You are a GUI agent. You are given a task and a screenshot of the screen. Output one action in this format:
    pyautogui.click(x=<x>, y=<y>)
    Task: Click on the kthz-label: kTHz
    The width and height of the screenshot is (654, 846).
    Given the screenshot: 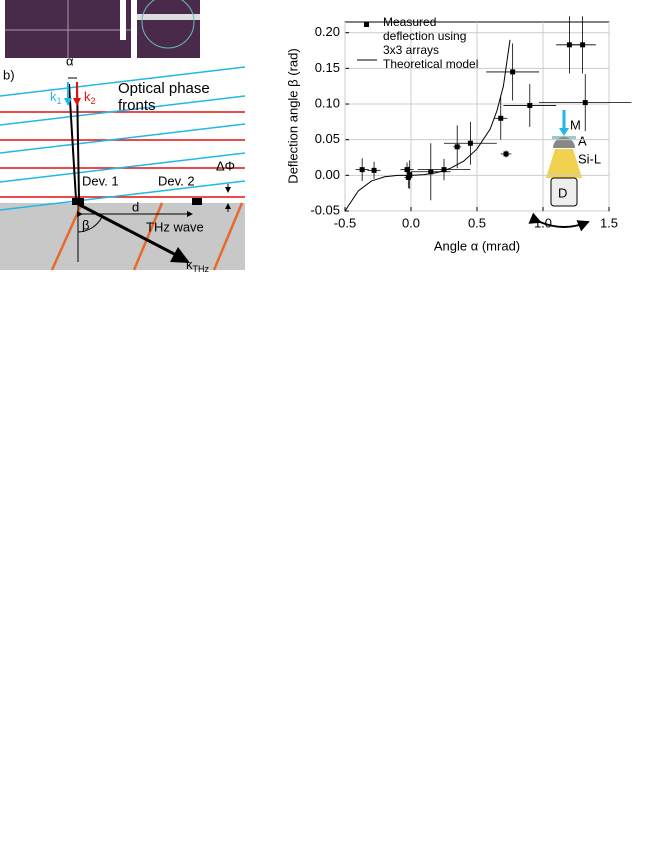 What is the action you would take?
    pyautogui.click(x=197, y=265)
    